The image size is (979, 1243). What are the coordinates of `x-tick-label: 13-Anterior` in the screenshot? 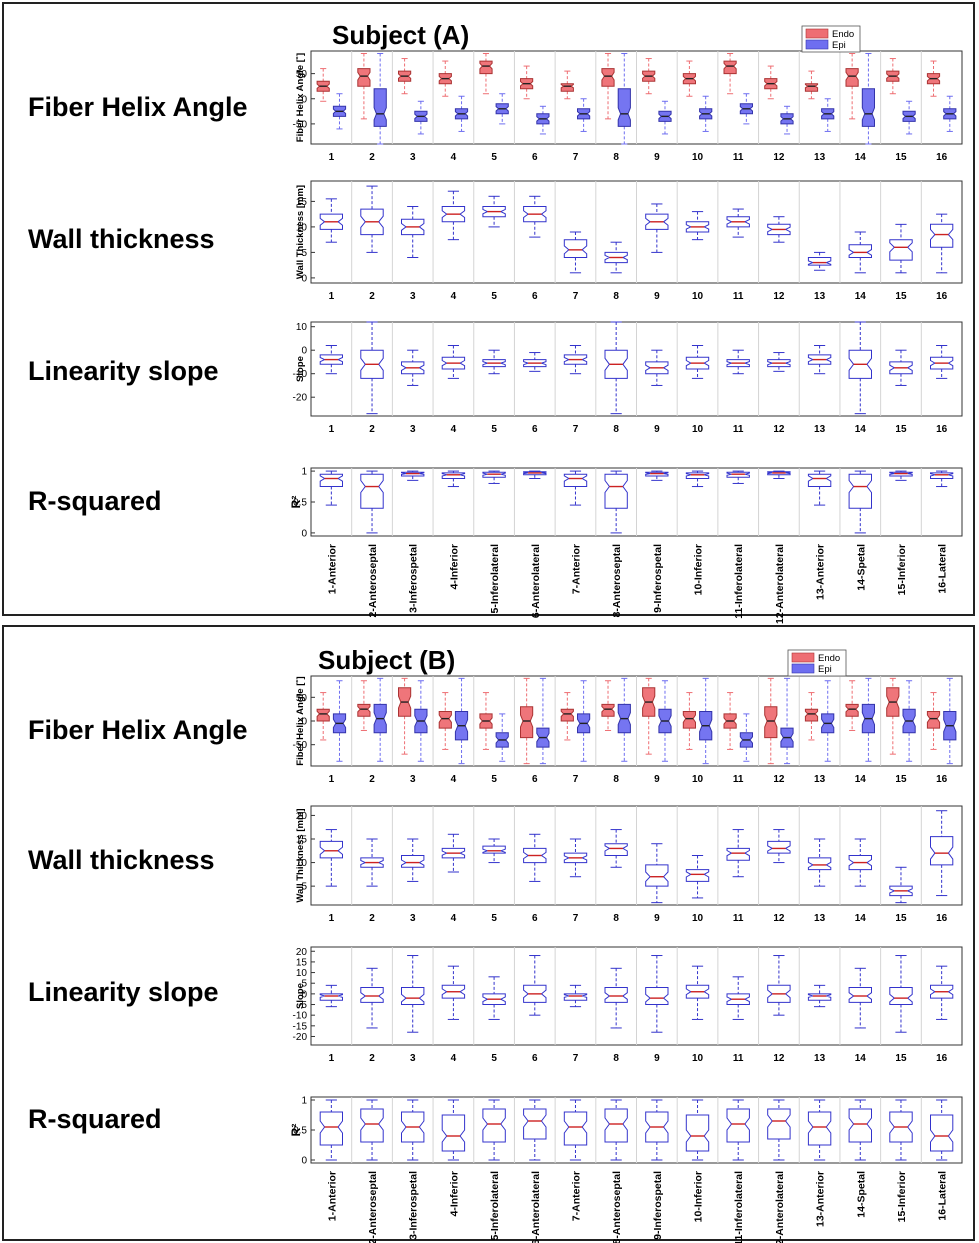 It's located at (821, 572).